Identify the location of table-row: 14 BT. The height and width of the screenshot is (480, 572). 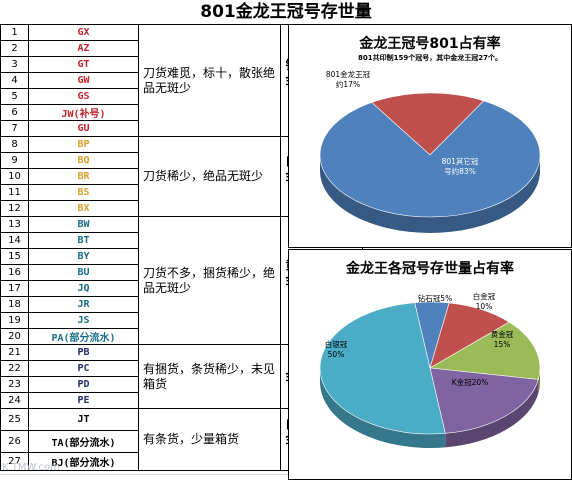
(181, 240).